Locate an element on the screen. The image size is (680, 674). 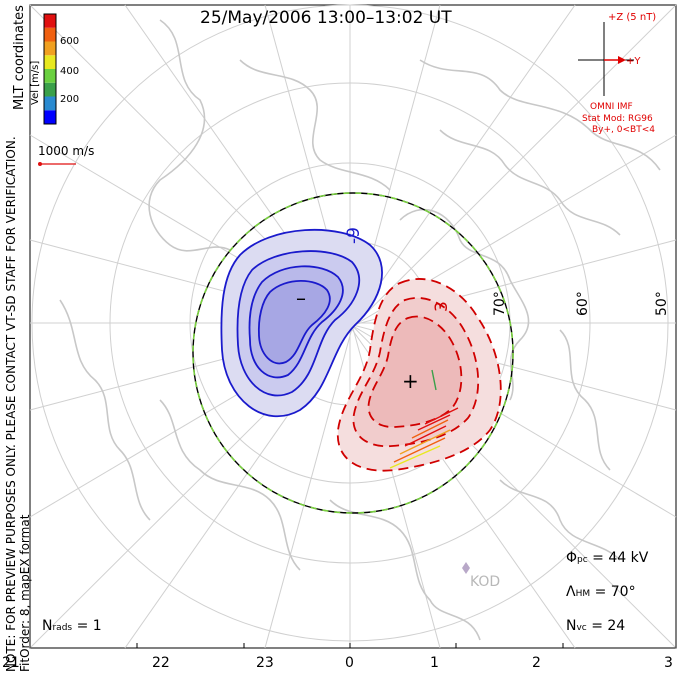
hour-label-3: 3 is located at coordinates (668, 663).